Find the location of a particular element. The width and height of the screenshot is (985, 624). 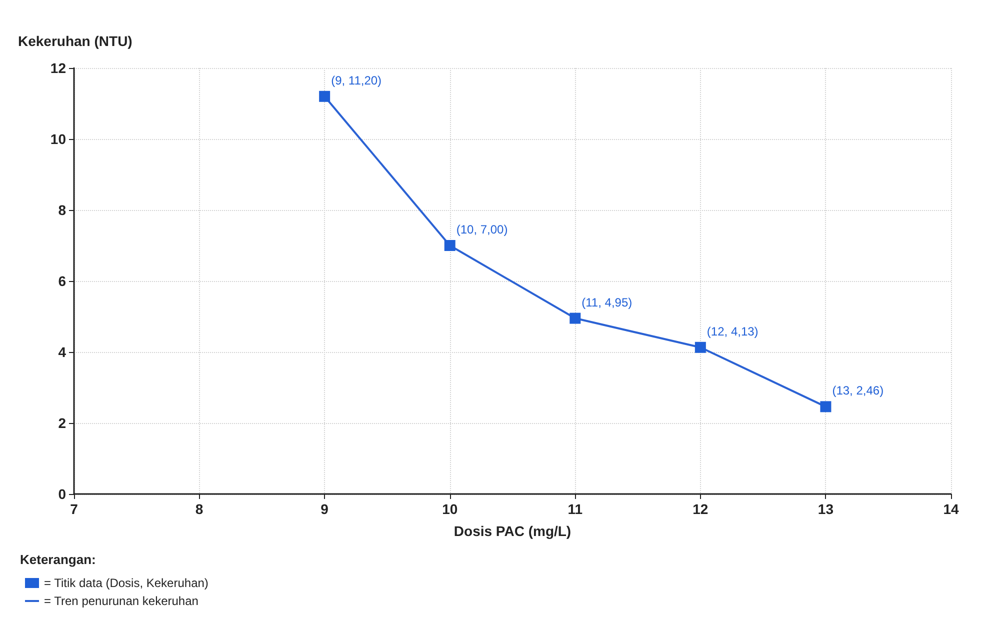

y-tick-label: 8 is located at coordinates (62, 210).